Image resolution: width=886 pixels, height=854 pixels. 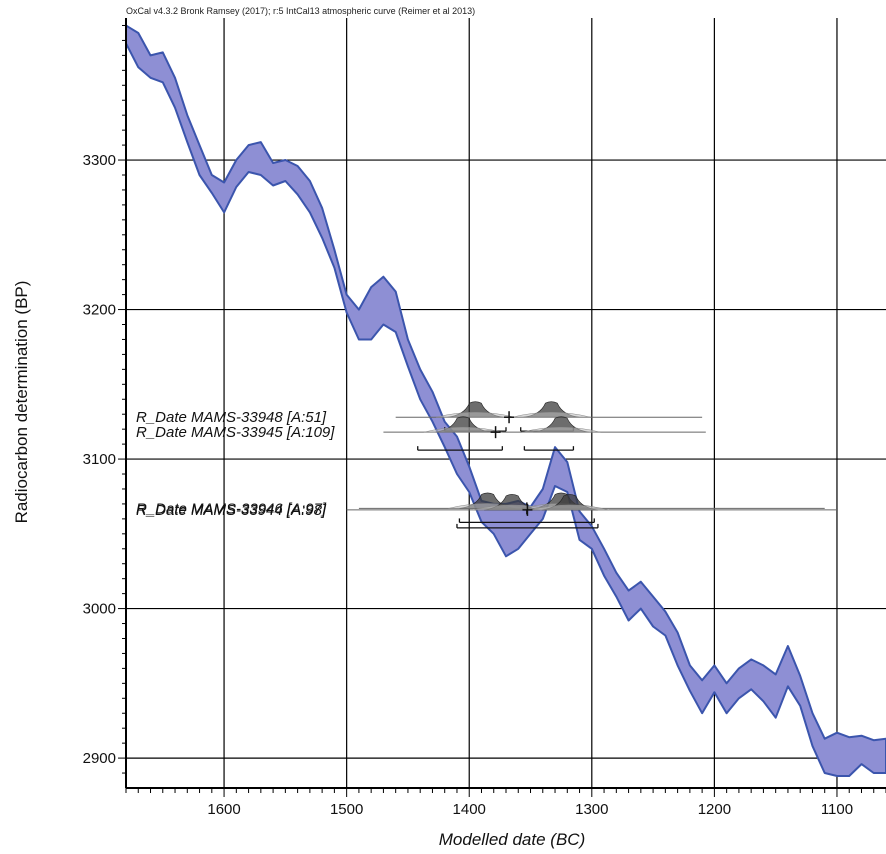 I want to click on y-tick-label: 3300, so click(x=99, y=160).